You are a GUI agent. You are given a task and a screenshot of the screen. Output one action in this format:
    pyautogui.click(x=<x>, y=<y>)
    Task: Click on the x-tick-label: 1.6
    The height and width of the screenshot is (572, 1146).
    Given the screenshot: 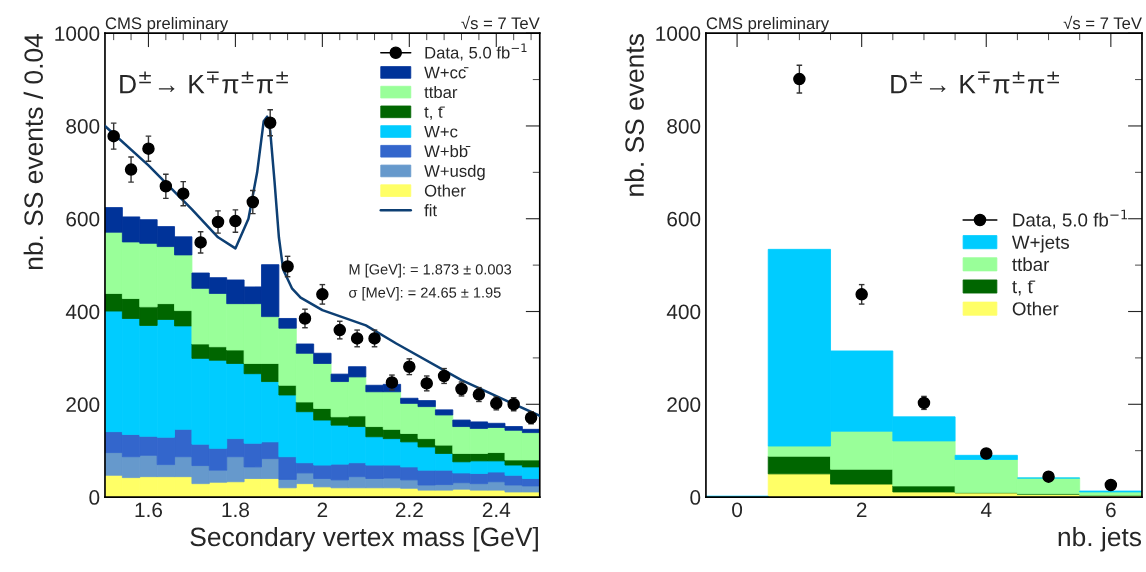 What is the action you would take?
    pyautogui.click(x=149, y=510)
    